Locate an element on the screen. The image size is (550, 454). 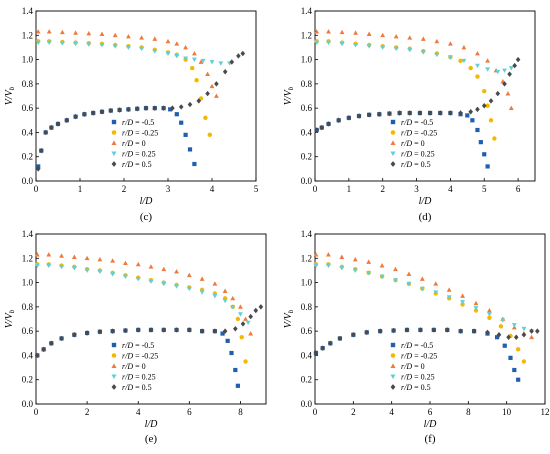
y-tick-label: 0.0 is located at coordinates (307, 181).